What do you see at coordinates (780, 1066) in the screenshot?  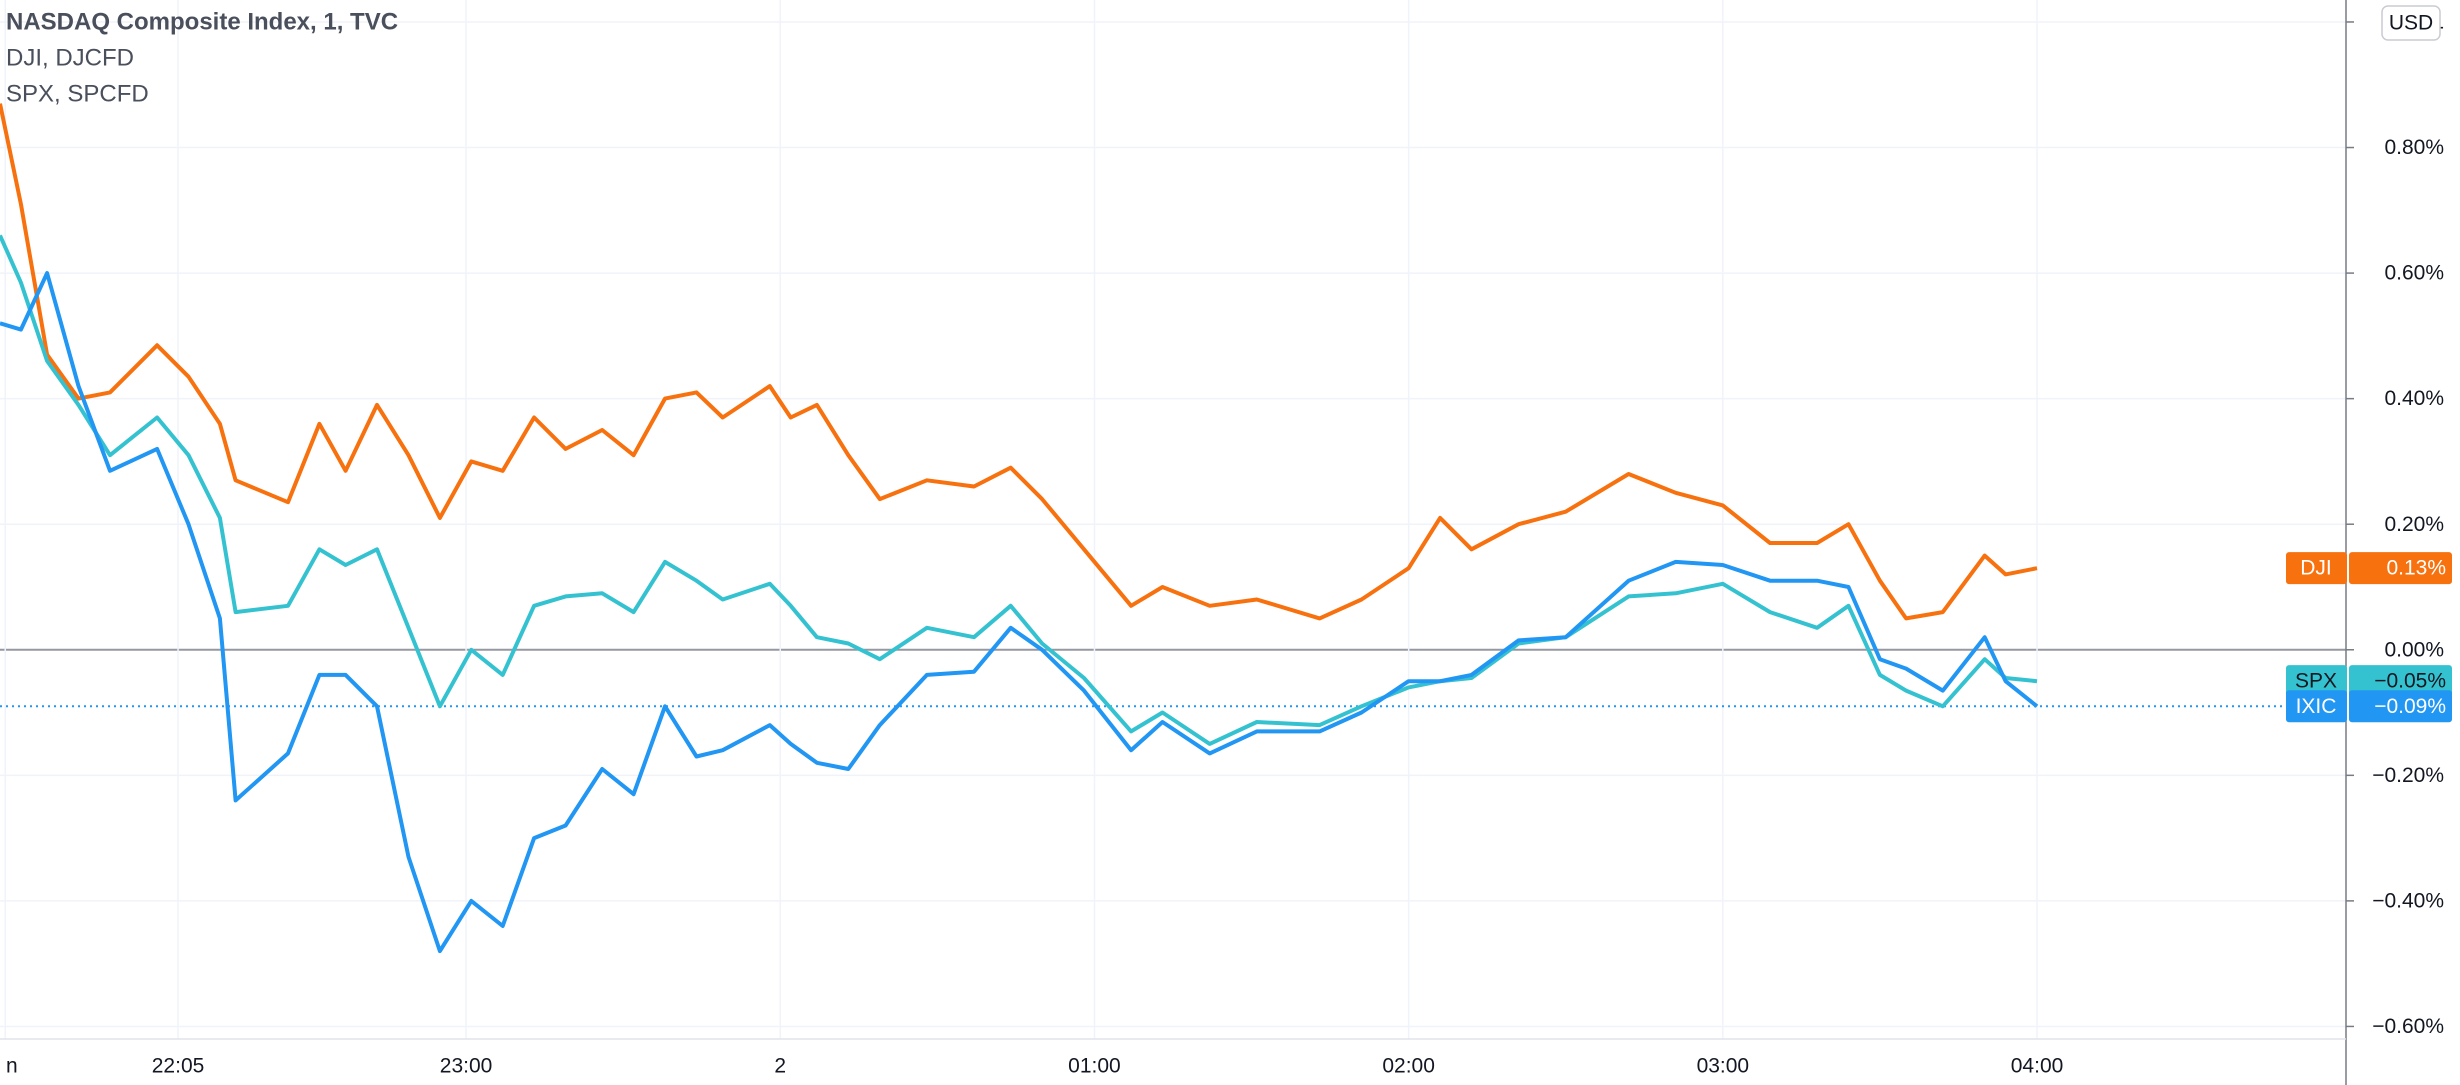 I see `x-tick-label: 2` at bounding box center [780, 1066].